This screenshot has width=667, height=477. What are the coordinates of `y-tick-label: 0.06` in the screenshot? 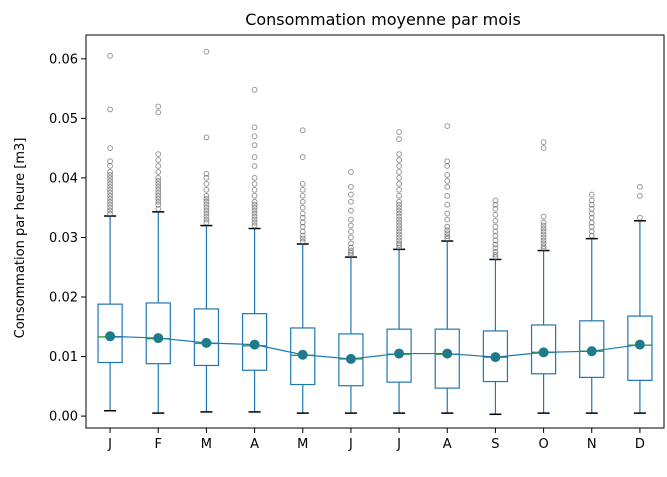 It's located at (63, 59).